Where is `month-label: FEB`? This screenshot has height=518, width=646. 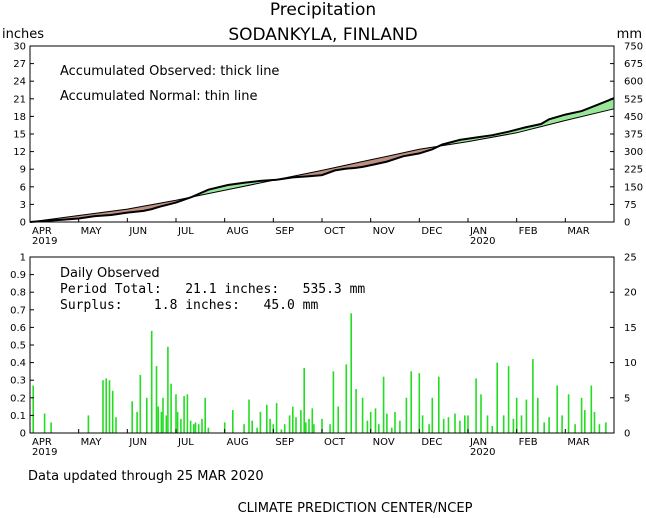
month-label: FEB is located at coordinates (528, 231).